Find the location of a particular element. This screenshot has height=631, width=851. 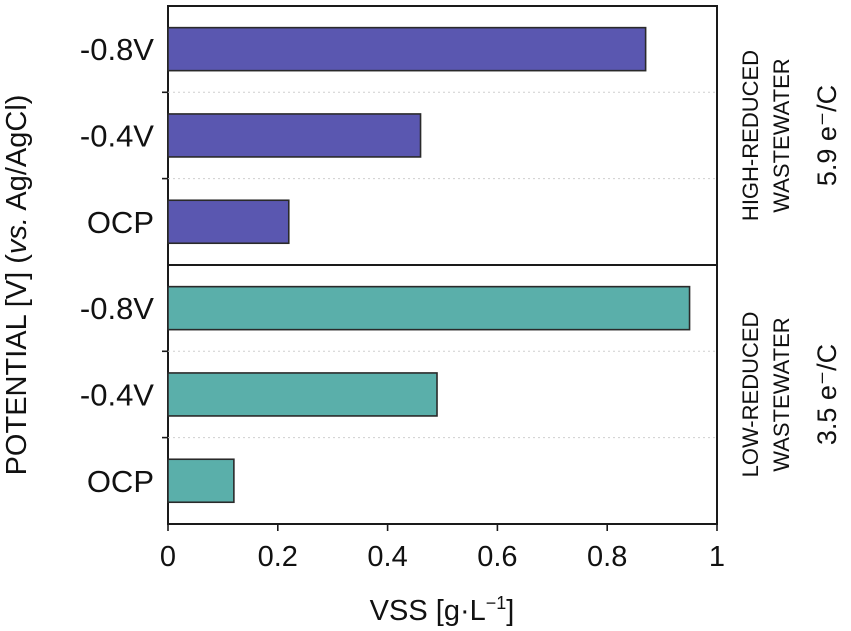

y-axis-title-prefix: POTENTIAL [V] ( is located at coordinates (17, 365).